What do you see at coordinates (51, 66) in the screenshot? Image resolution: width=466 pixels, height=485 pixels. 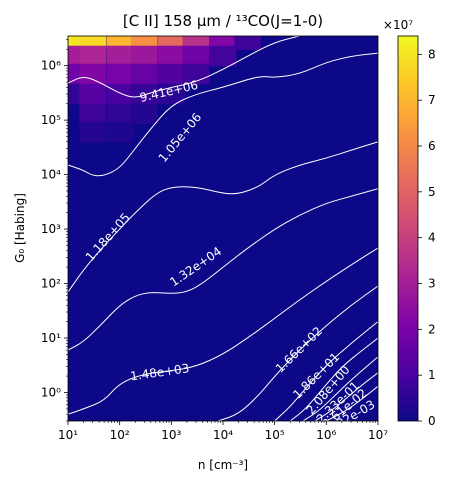 I see `y-tick-label: 10⁶` at bounding box center [51, 66].